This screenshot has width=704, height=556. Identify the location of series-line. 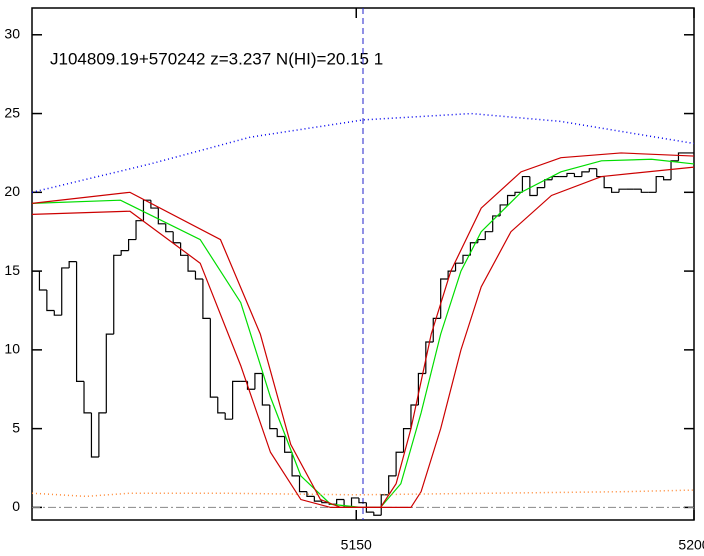
(363, 493).